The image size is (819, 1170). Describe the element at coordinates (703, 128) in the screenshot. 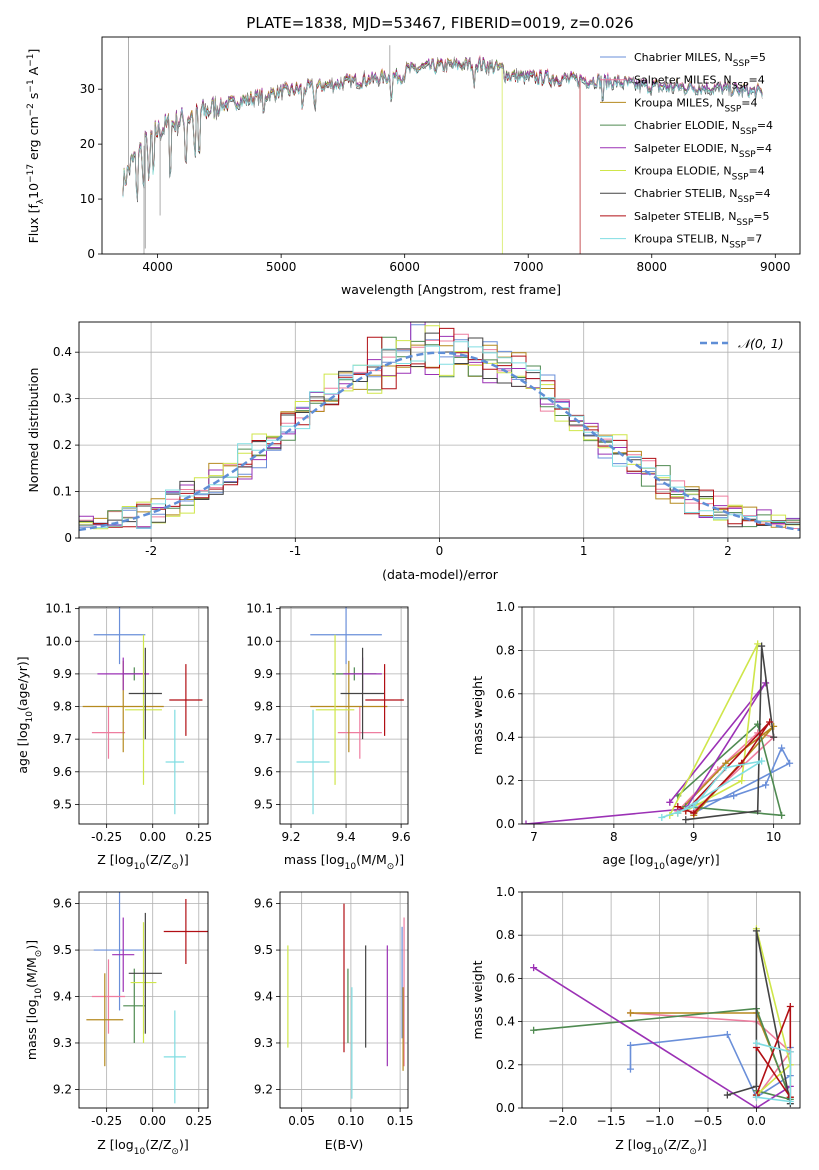

I see `legend-entry: Chabrier ELODIE, NSSP=4` at that location.